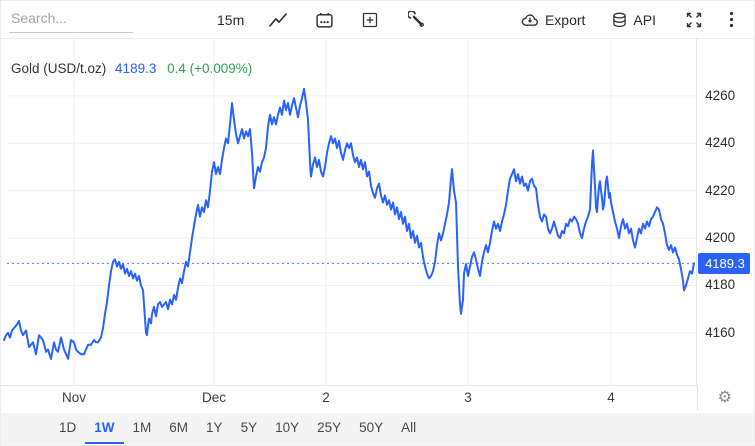  What do you see at coordinates (210, 68) in the screenshot?
I see `legend-change: 0.4 (+0.009%)` at bounding box center [210, 68].